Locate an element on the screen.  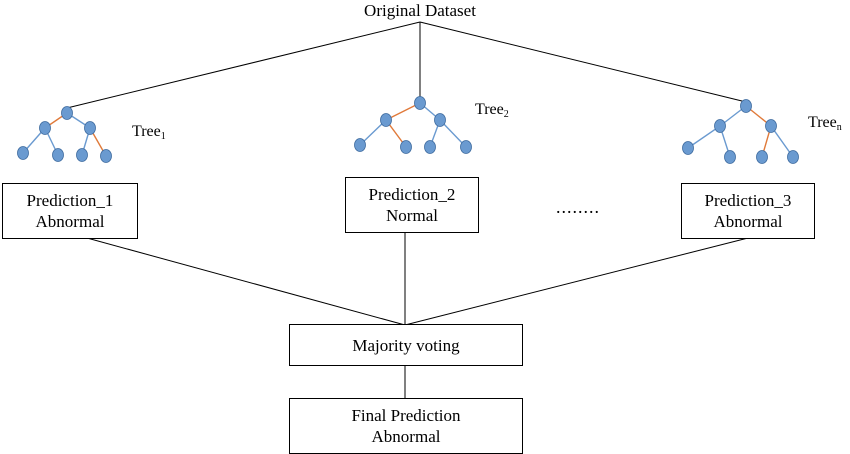
tree-label-n: Treen is located at coordinates (825, 125).